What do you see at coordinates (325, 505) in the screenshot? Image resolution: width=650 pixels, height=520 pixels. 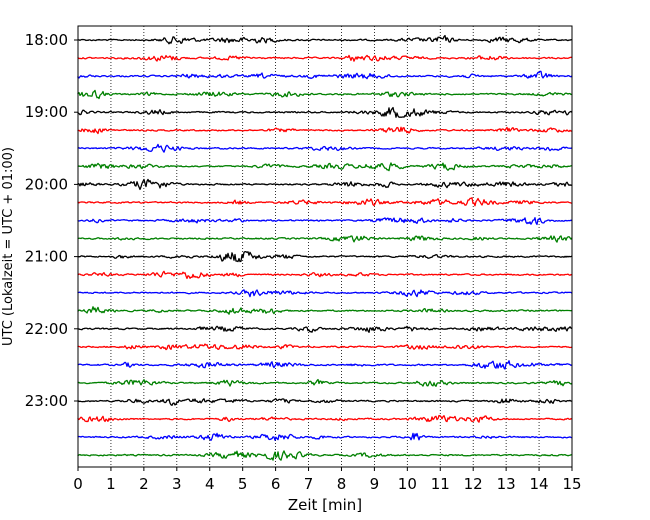 I see `x-axis-label: Zeit [min]` at bounding box center [325, 505].